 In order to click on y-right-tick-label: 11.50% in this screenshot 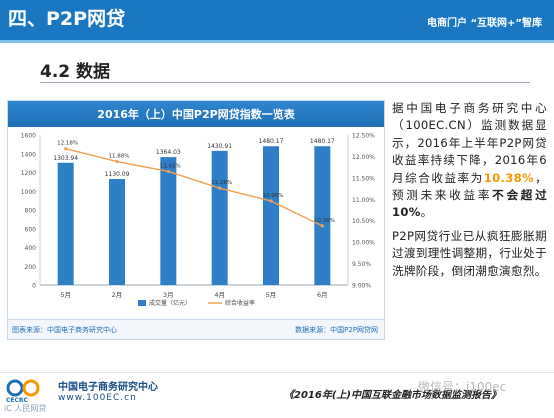, I will do `click(363, 178)`.